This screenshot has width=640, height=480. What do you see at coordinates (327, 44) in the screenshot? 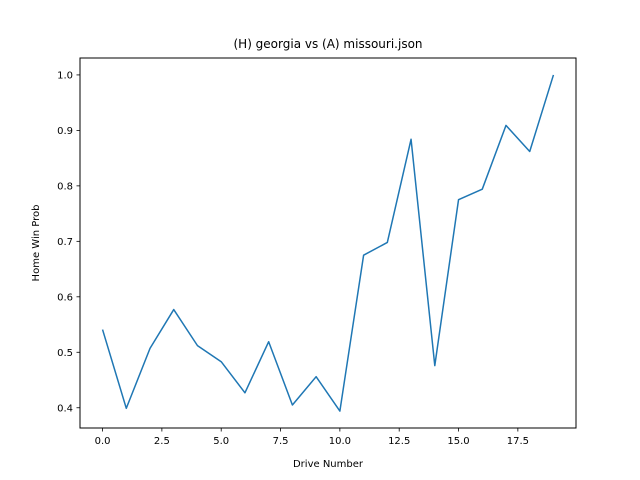
I see `chart-title: (H) georgia vs (A) missouri.json` at bounding box center [327, 44].